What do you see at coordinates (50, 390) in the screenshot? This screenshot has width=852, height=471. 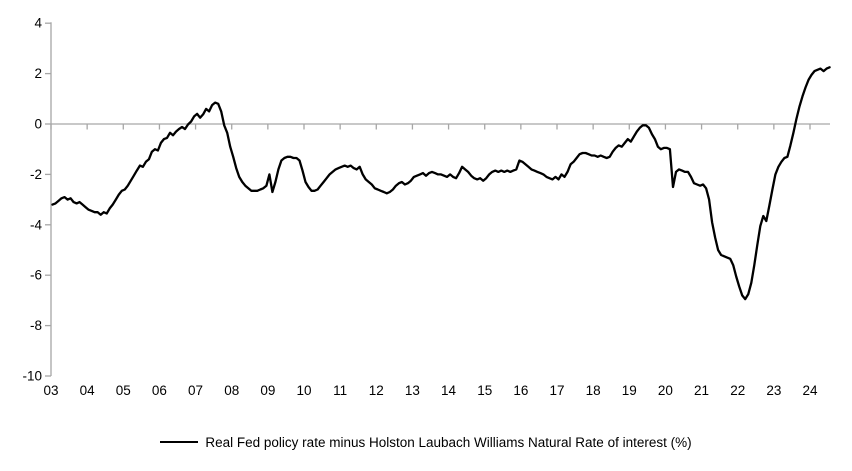 I see `x-tick-label: 03` at bounding box center [50, 390].